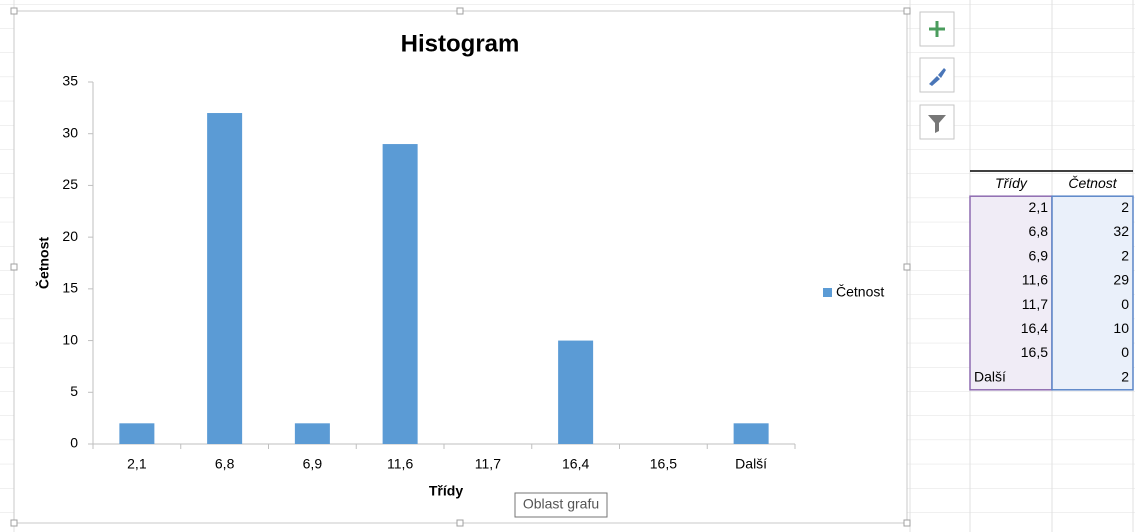 This screenshot has height=532, width=1135. I want to click on brush-icon, so click(937, 77).